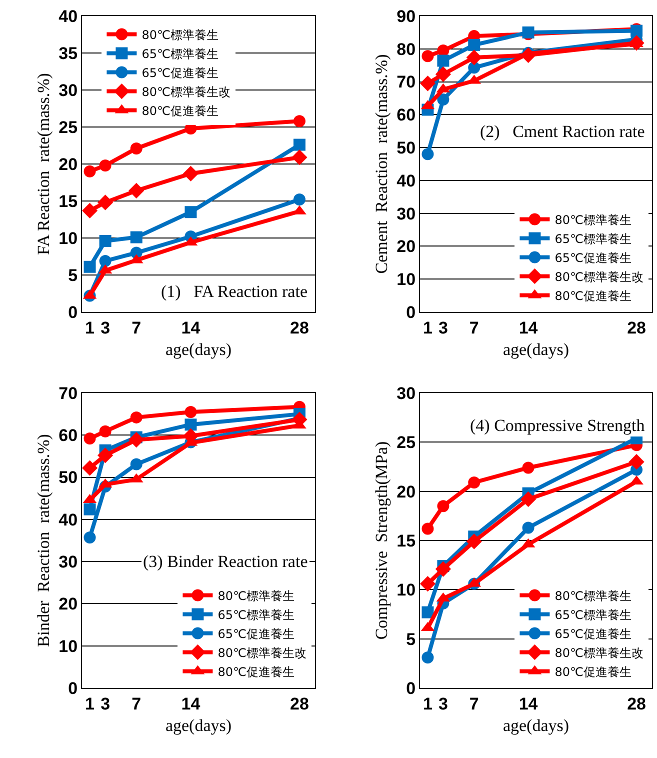  What do you see at coordinates (558, 425) in the screenshot?
I see `text: (4) Compressive Strength` at bounding box center [558, 425].